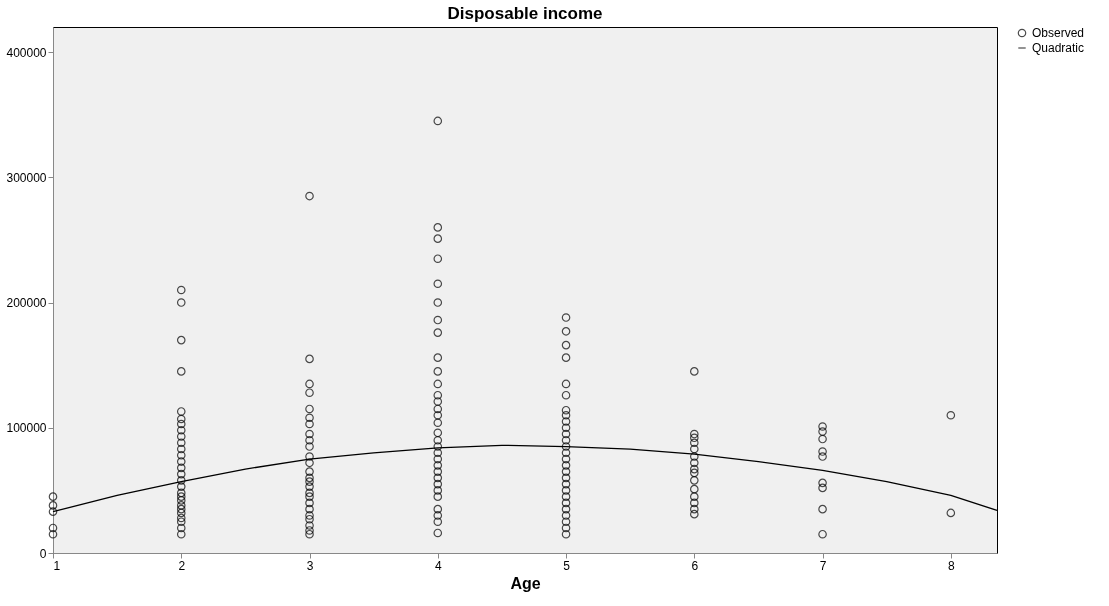 This screenshot has height=606, width=1109. I want to click on legend-label: Quadratic, so click(1058, 48).